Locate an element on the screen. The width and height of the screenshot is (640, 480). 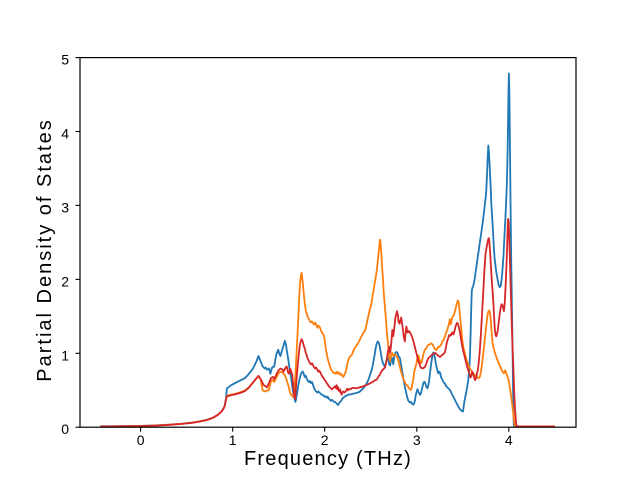
svg-text: 5 is located at coordinates (65, 60).